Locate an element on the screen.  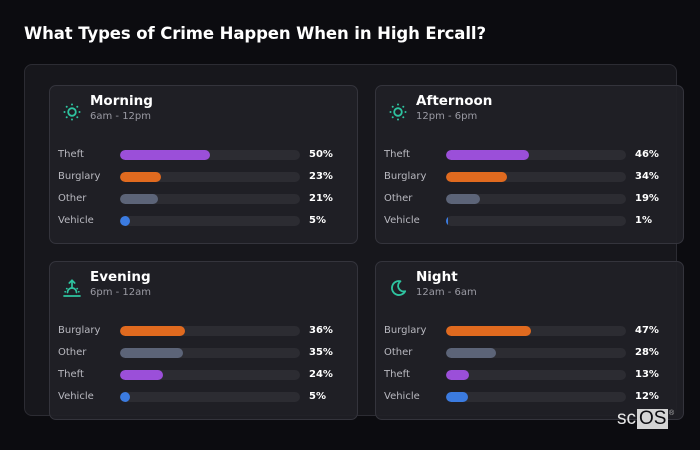
bar-list: Burglary 47% Other 28% Theft 13% Vehicle 12% is located at coordinates (529, 368).